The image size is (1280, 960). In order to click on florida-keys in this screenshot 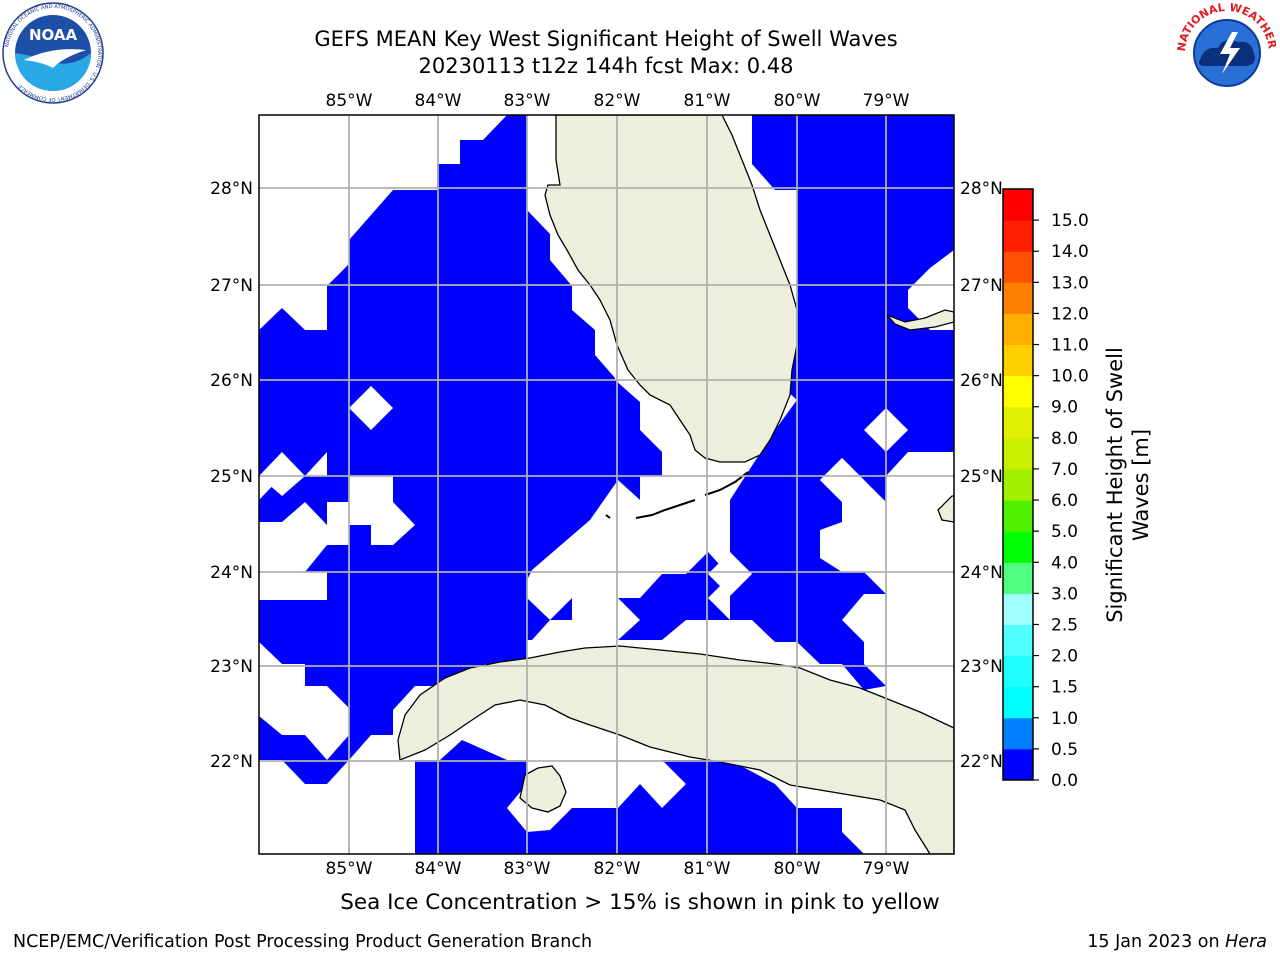, I will do `click(677, 495)`.